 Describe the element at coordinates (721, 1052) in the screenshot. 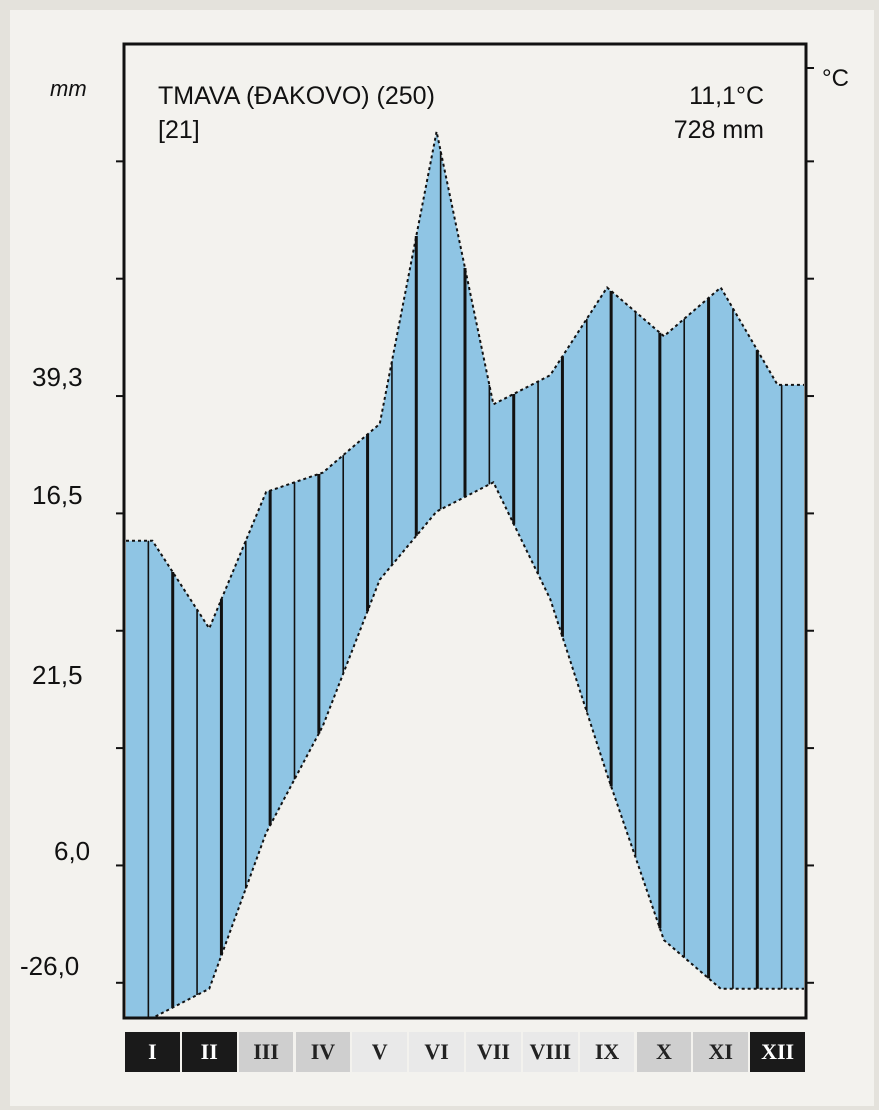

I see `month-label: XI` at that location.